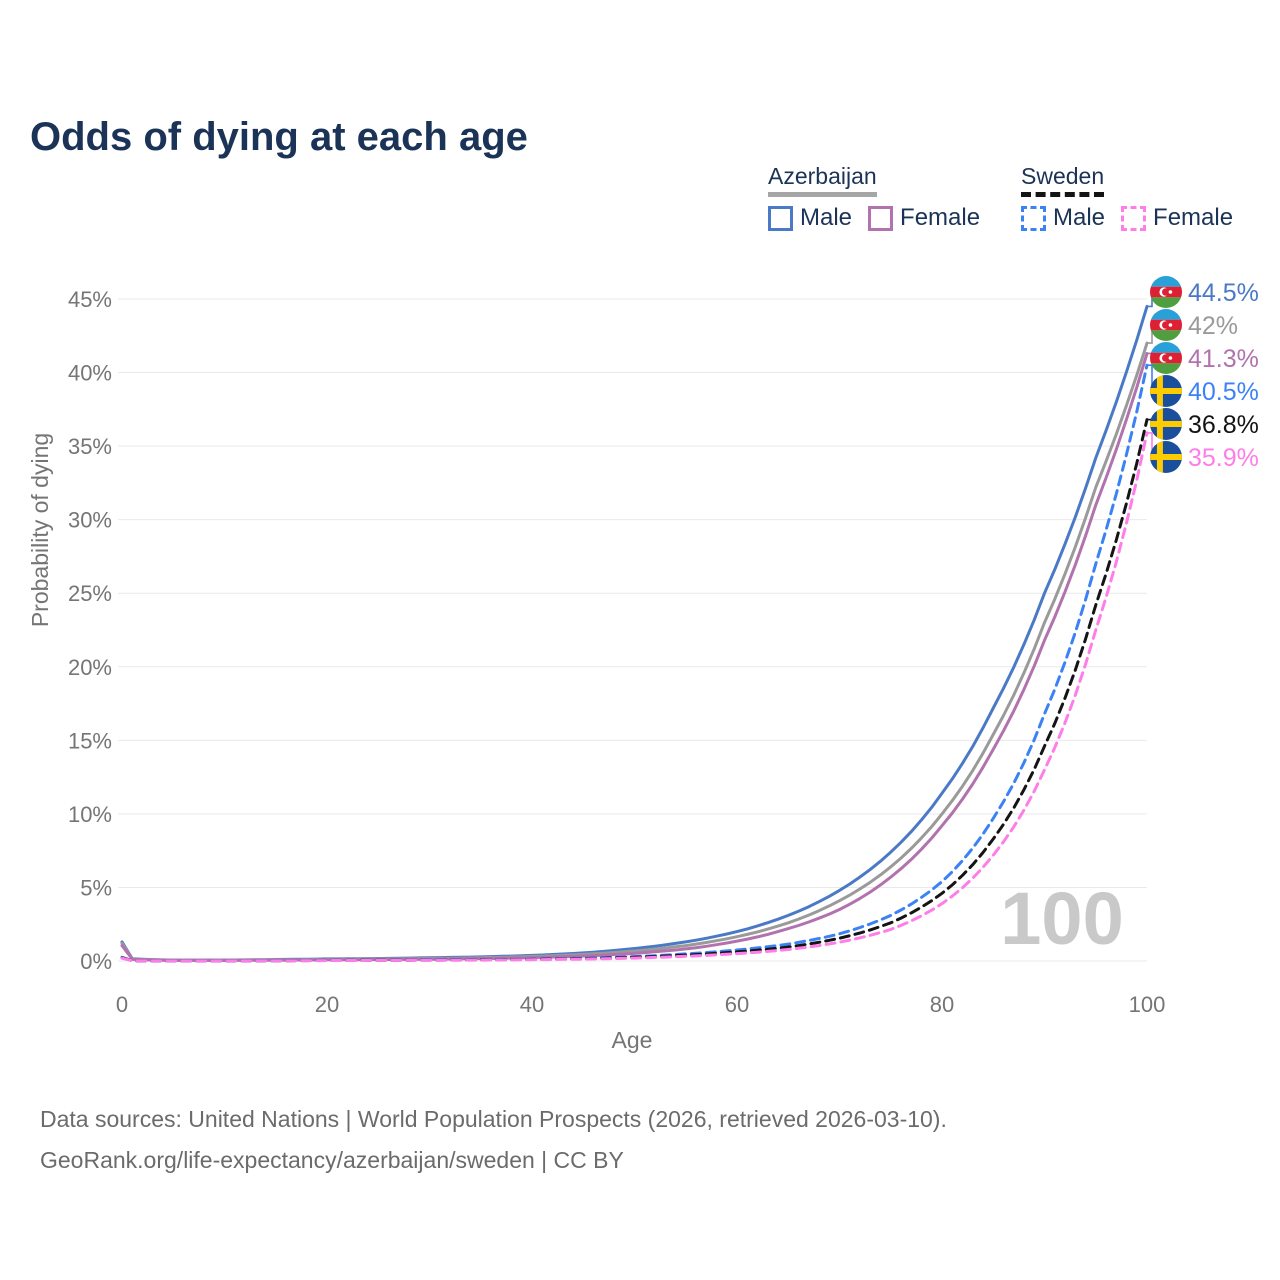  What do you see at coordinates (1134, 218) in the screenshot?
I see `sweden-female-swatch-icon` at bounding box center [1134, 218].